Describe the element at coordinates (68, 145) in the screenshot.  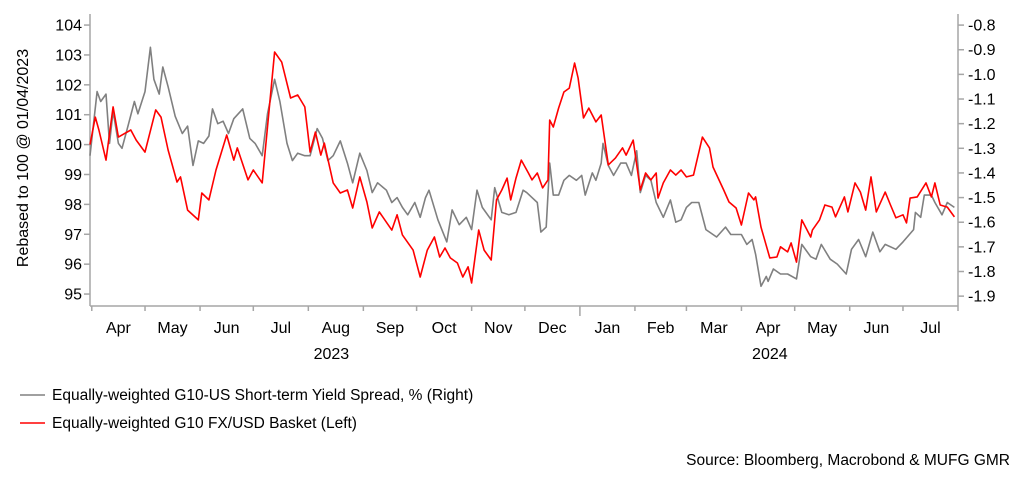
I see `left-tick-label: 100` at that location.